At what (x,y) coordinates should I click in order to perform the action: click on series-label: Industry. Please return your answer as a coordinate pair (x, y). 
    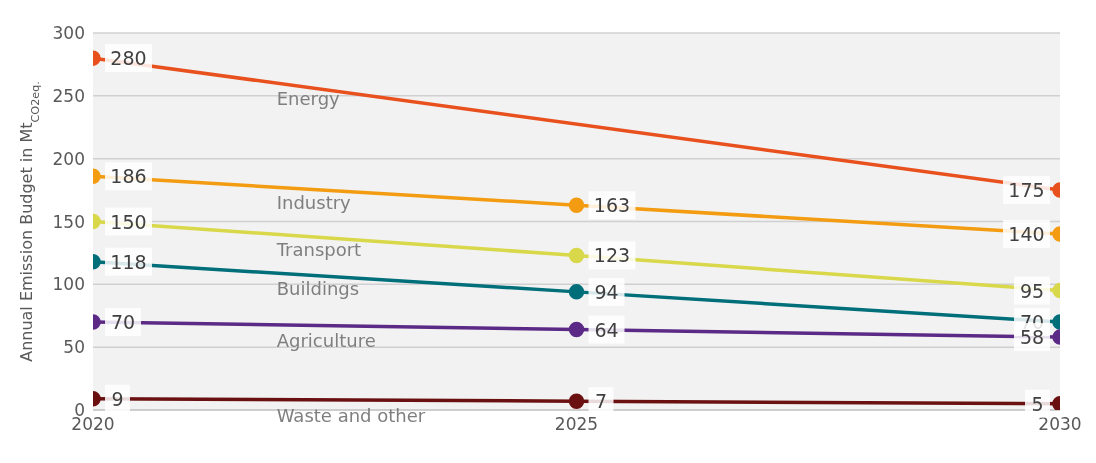
    Looking at the image, I should click on (314, 203).